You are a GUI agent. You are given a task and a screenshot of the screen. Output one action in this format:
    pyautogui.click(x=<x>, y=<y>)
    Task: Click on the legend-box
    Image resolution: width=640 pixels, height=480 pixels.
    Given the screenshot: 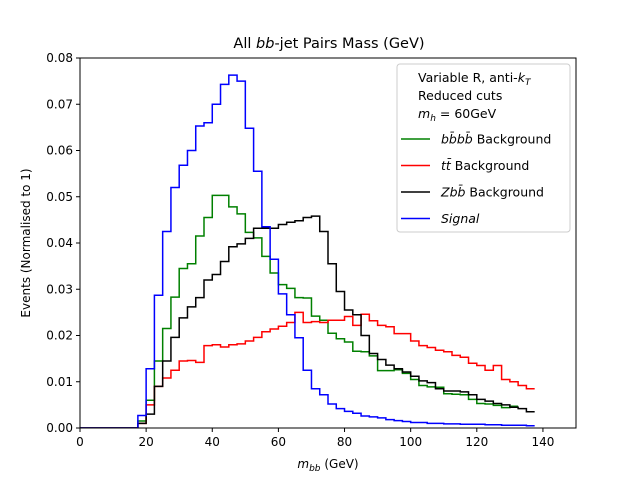 What is the action you would take?
    pyautogui.click(x=483, y=148)
    